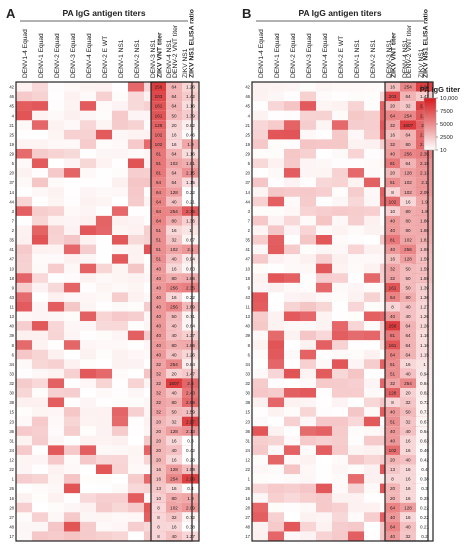  Describe the element at coordinates (373, 58) in the screenshot. I see `antigen-column-label: DENV-2 NS1` at that location.